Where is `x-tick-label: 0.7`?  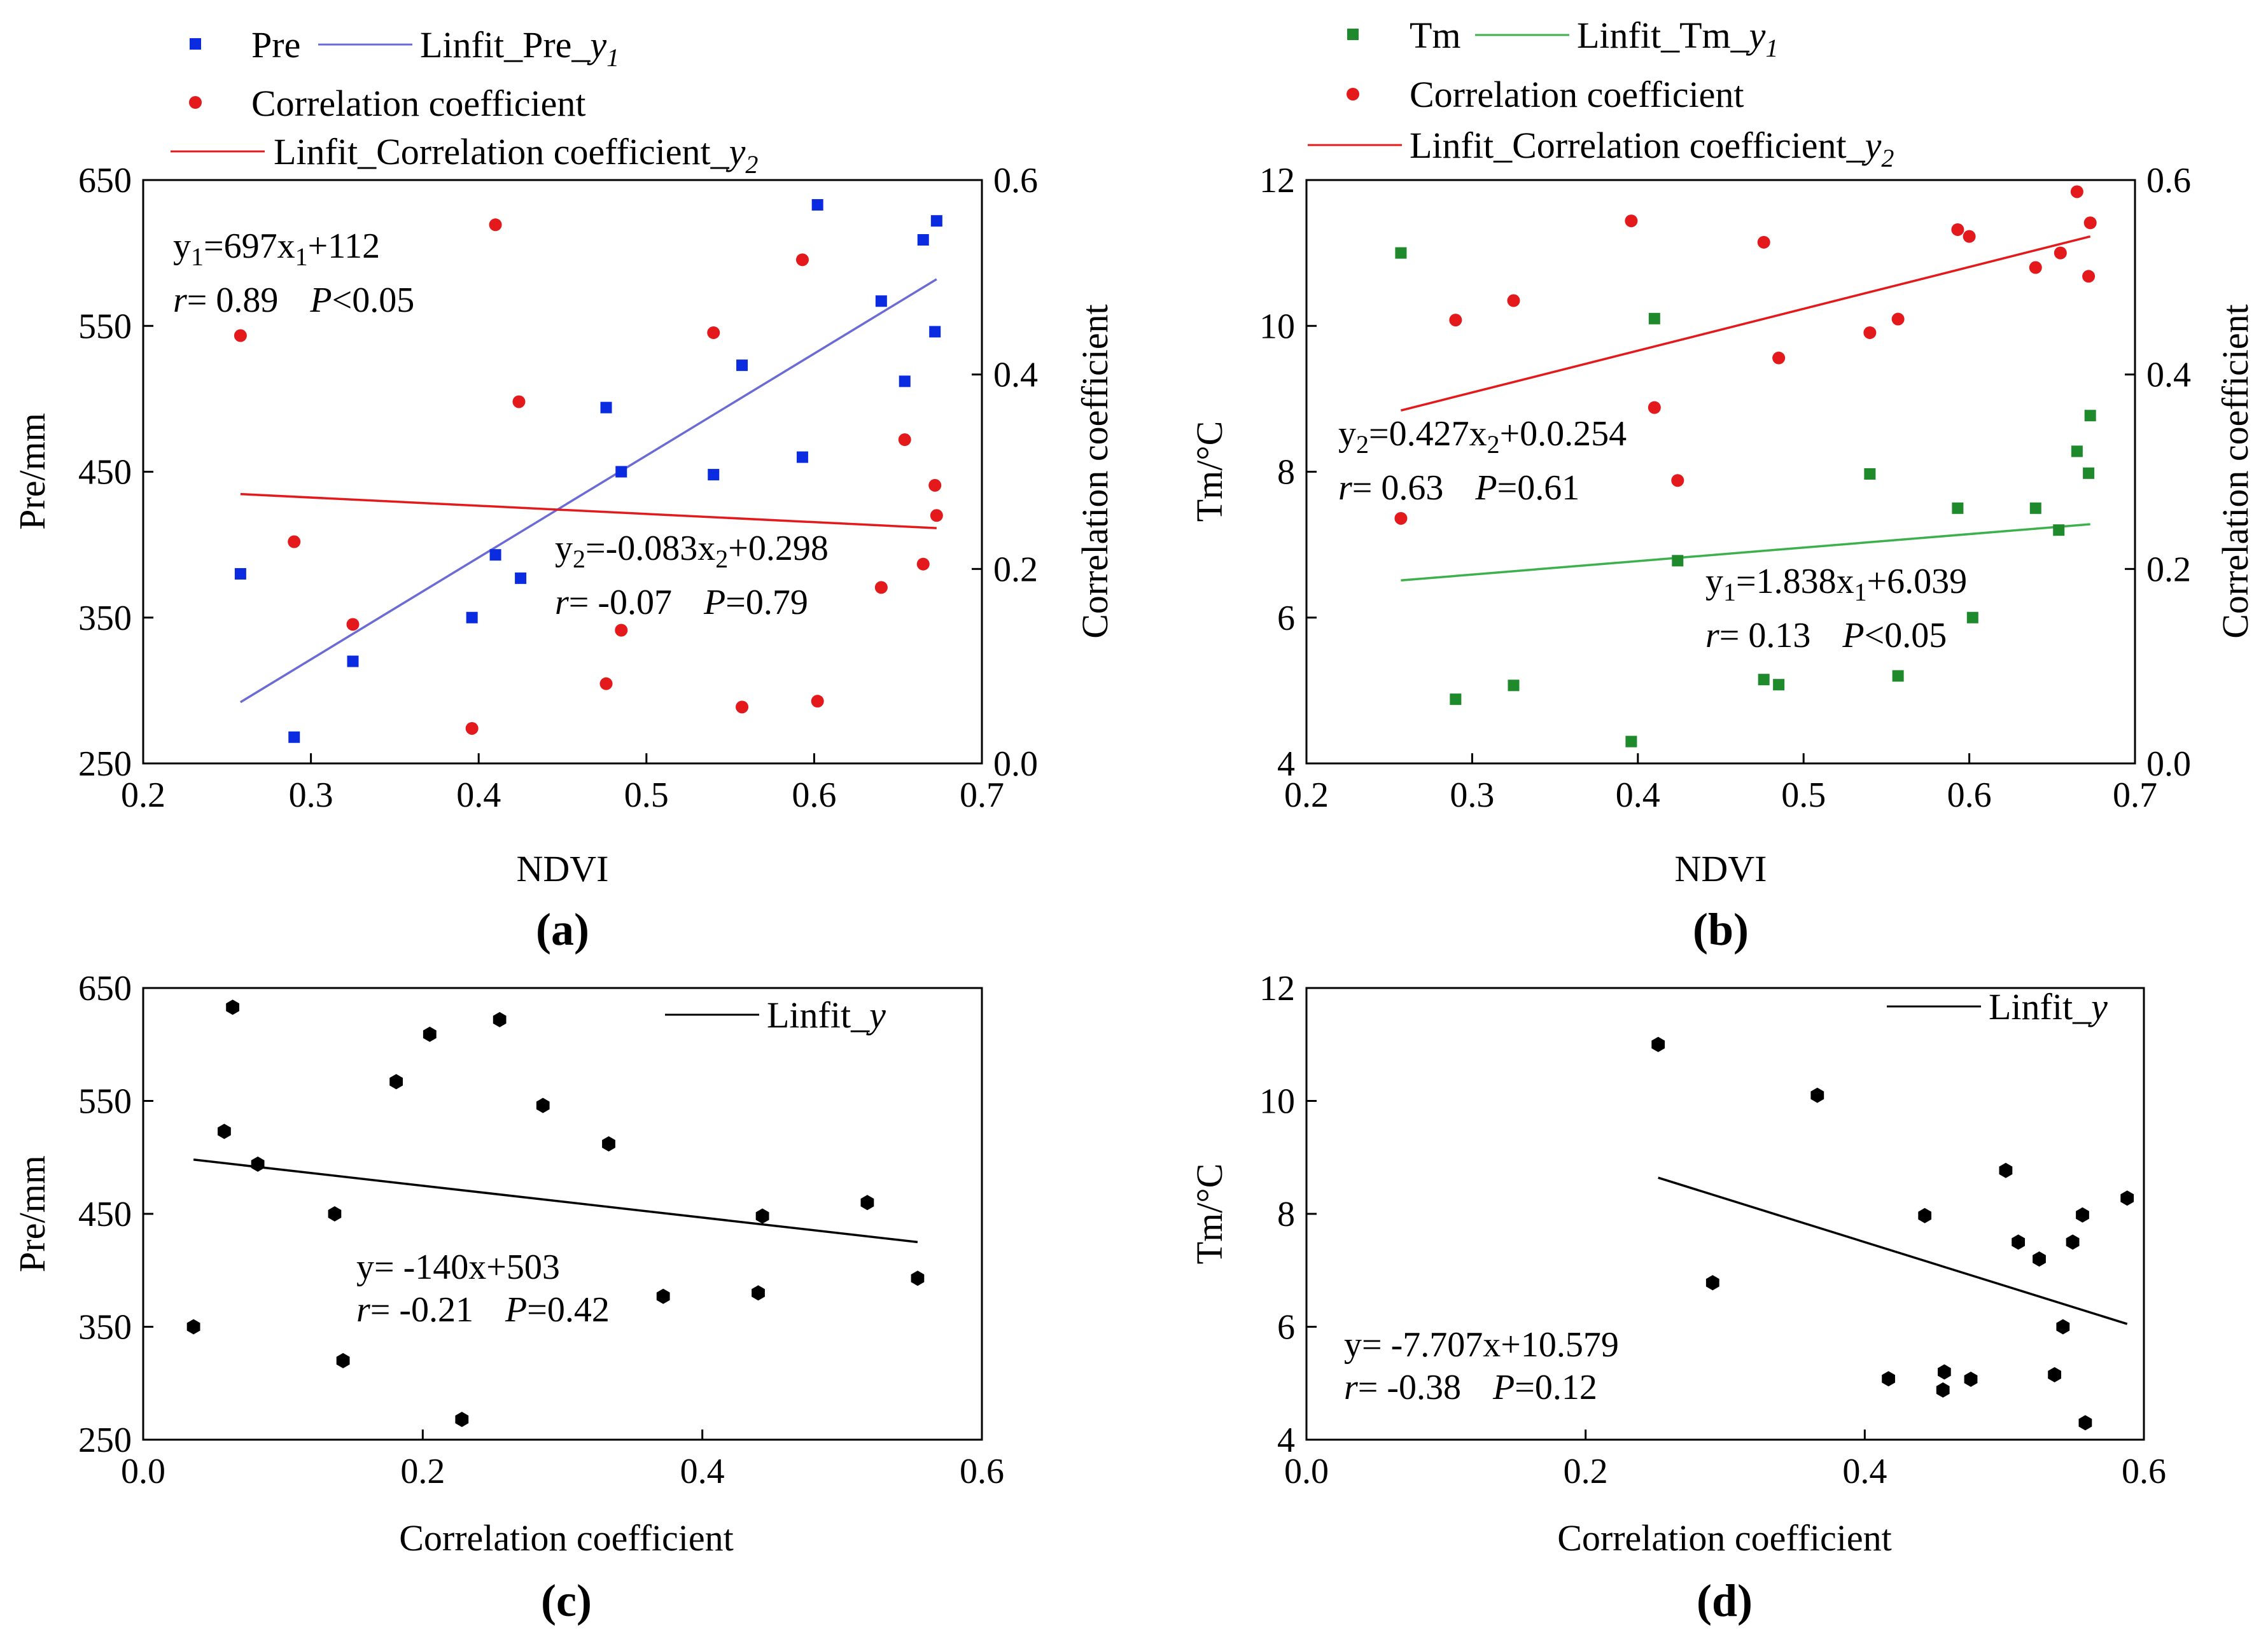 x-tick-label: 0.7 is located at coordinates (982, 795).